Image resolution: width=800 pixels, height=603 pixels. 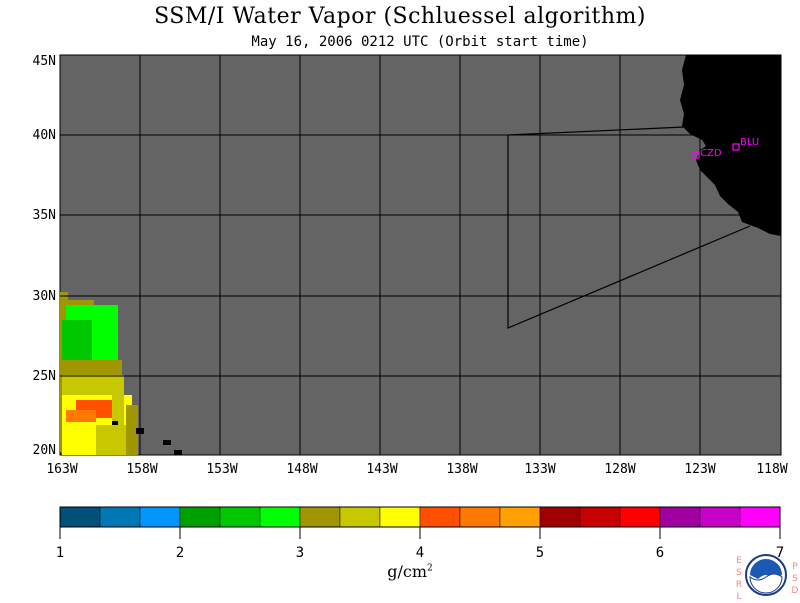 I want to click on colorbar, so click(x=420, y=522).